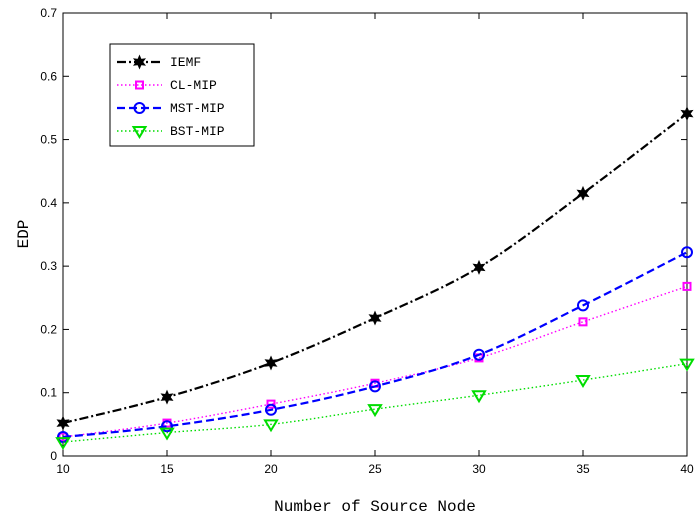  What do you see at coordinates (193, 85) in the screenshot?
I see `legend-label: CL-MIP` at bounding box center [193, 85].